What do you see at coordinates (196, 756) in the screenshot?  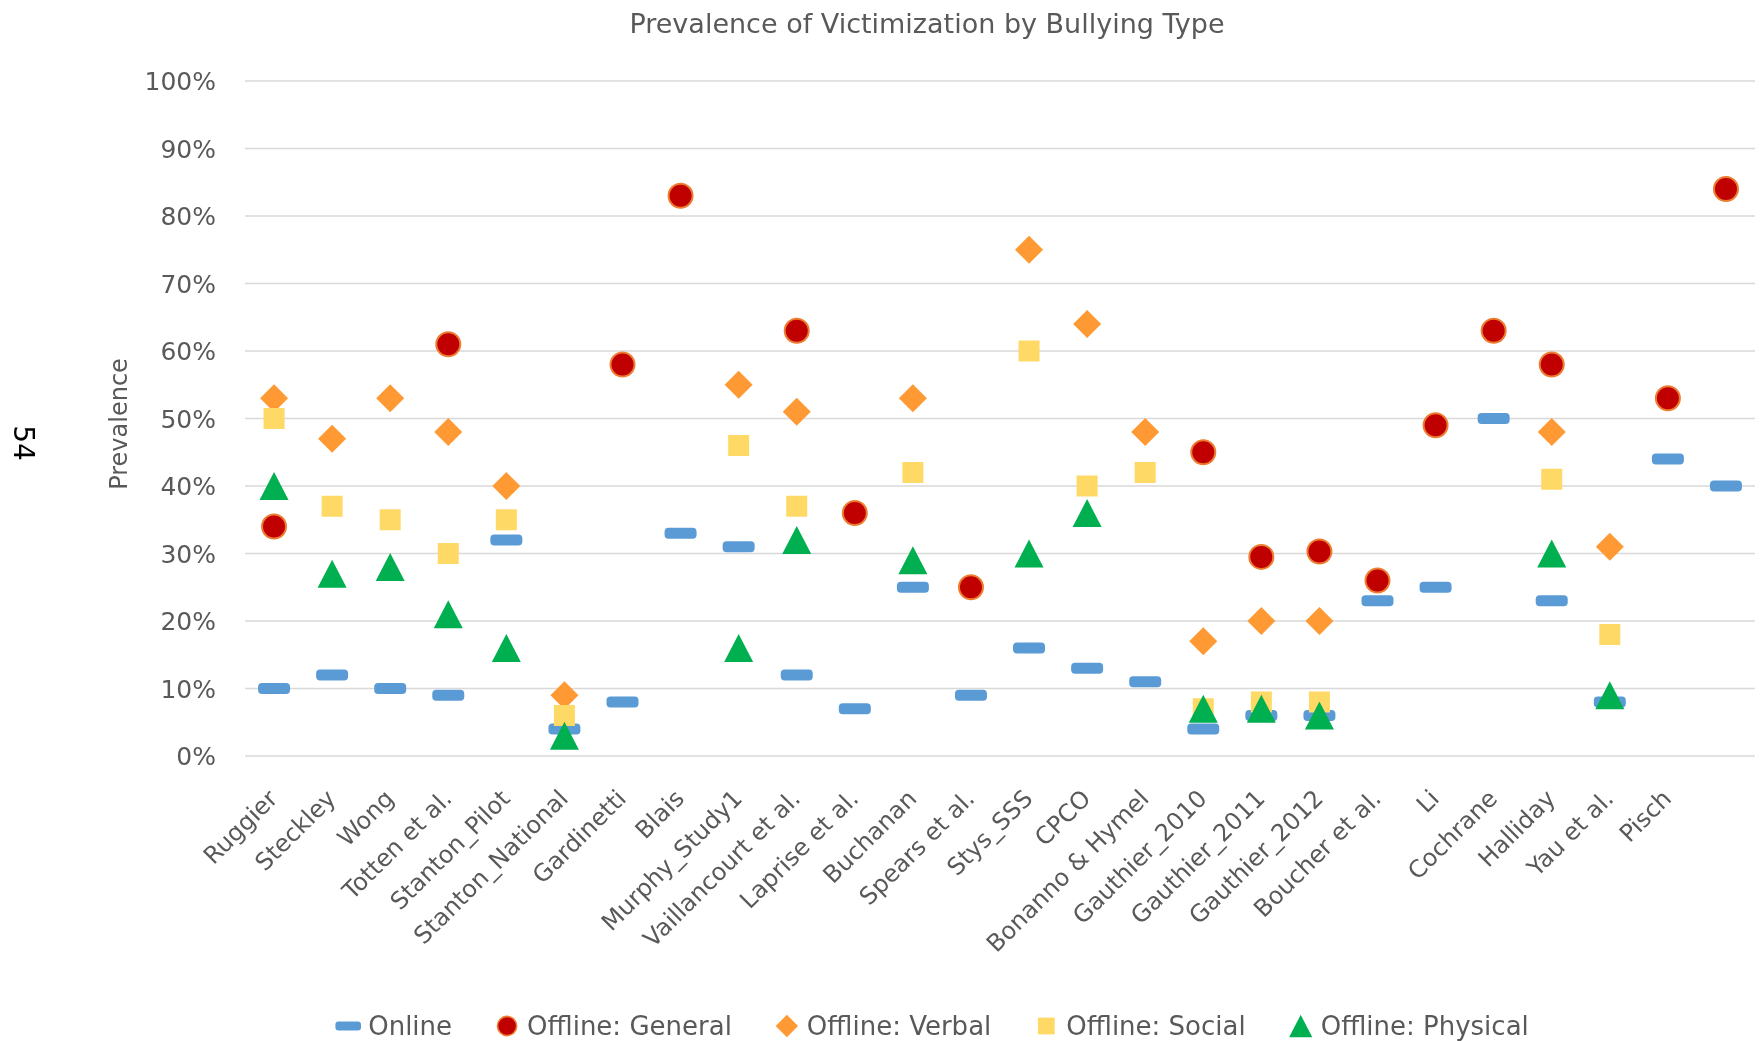 I see `y-tick-label: 0%` at bounding box center [196, 756].